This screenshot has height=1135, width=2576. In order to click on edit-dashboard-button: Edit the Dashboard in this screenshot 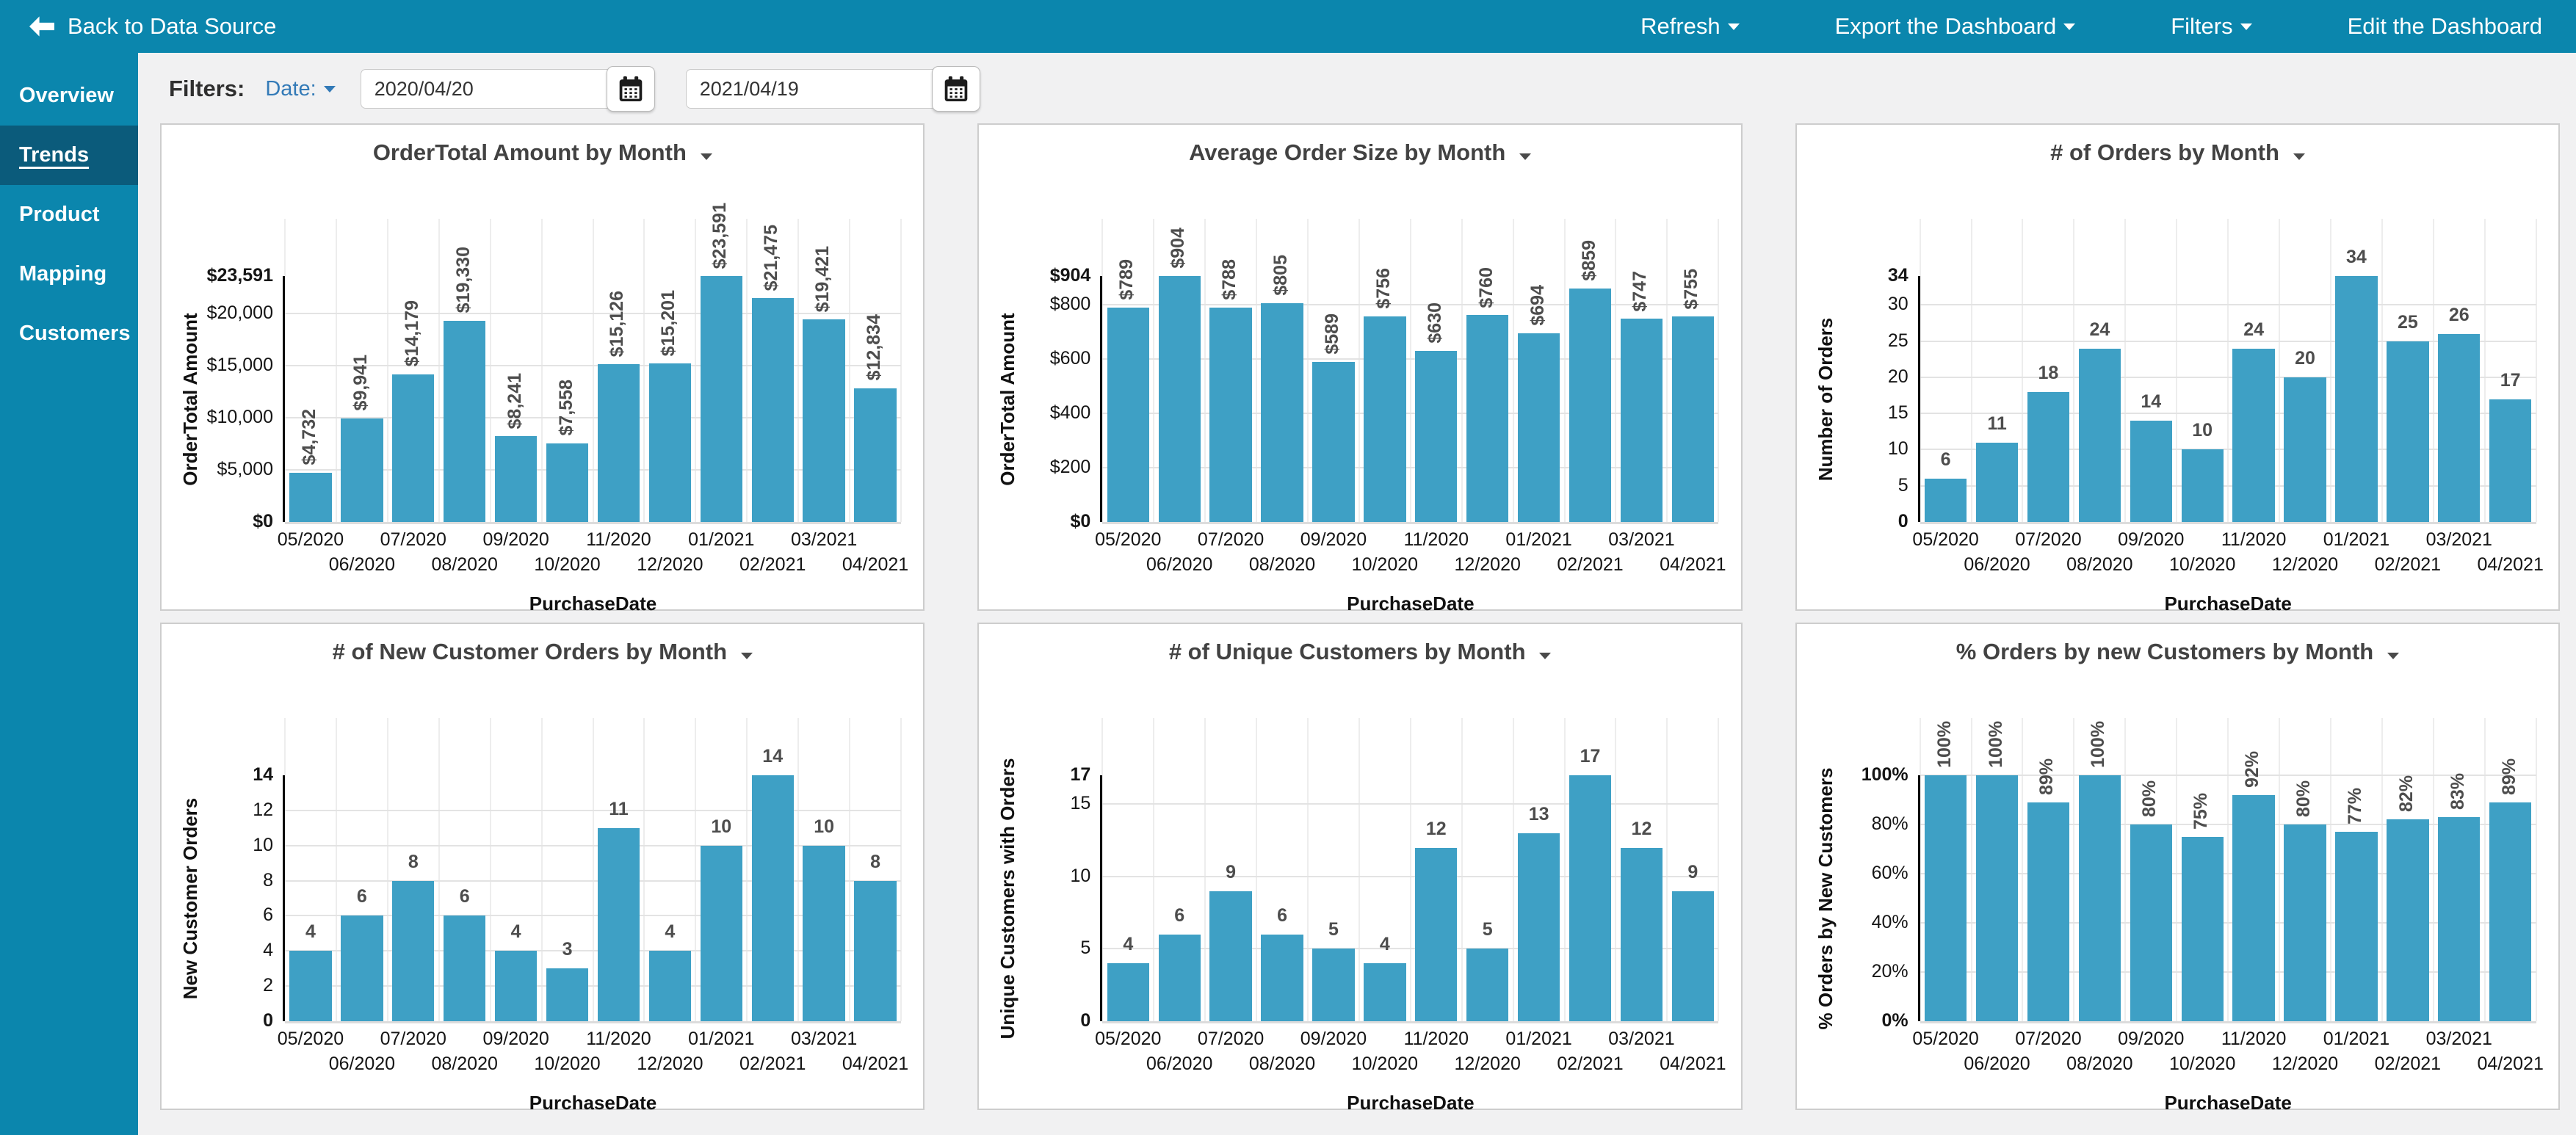, I will do `click(2445, 26)`.